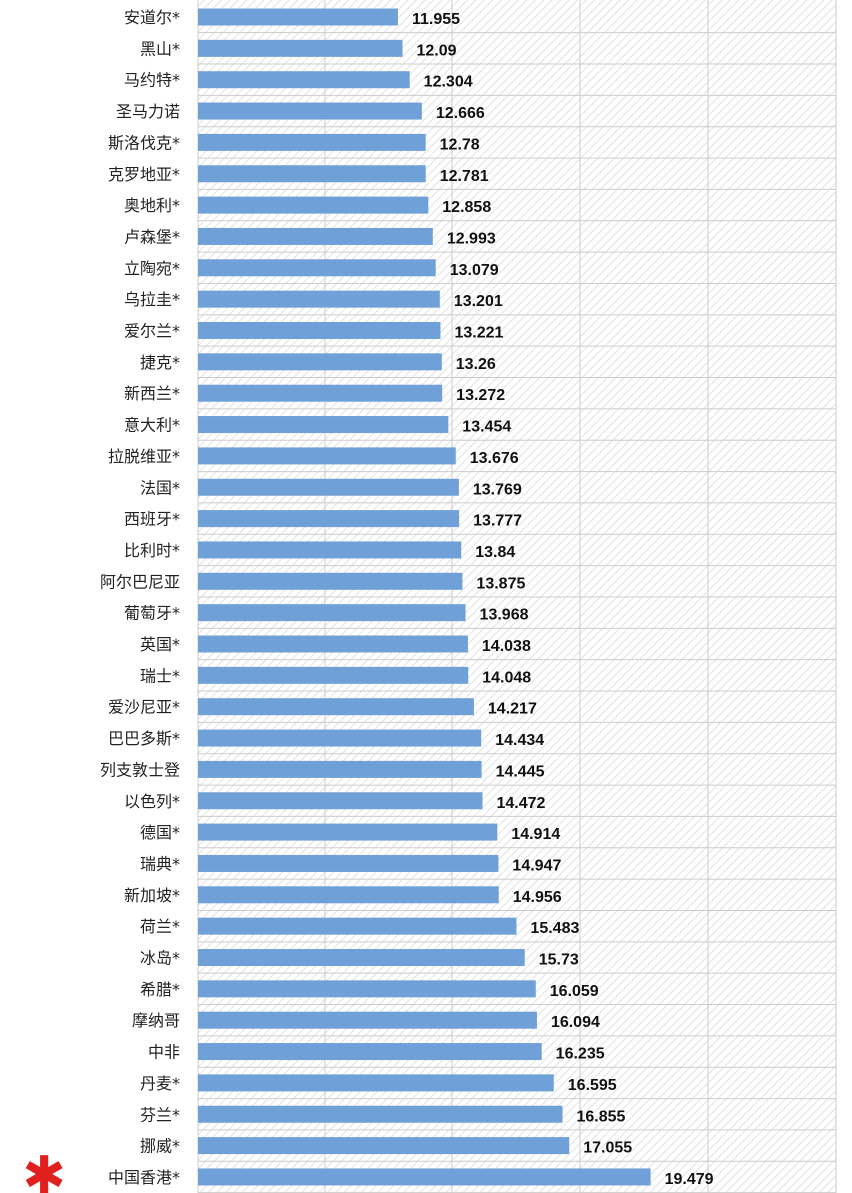  Describe the element at coordinates (140, 581) in the screenshot. I see `category-label: 阿尔巴尼亚` at that location.